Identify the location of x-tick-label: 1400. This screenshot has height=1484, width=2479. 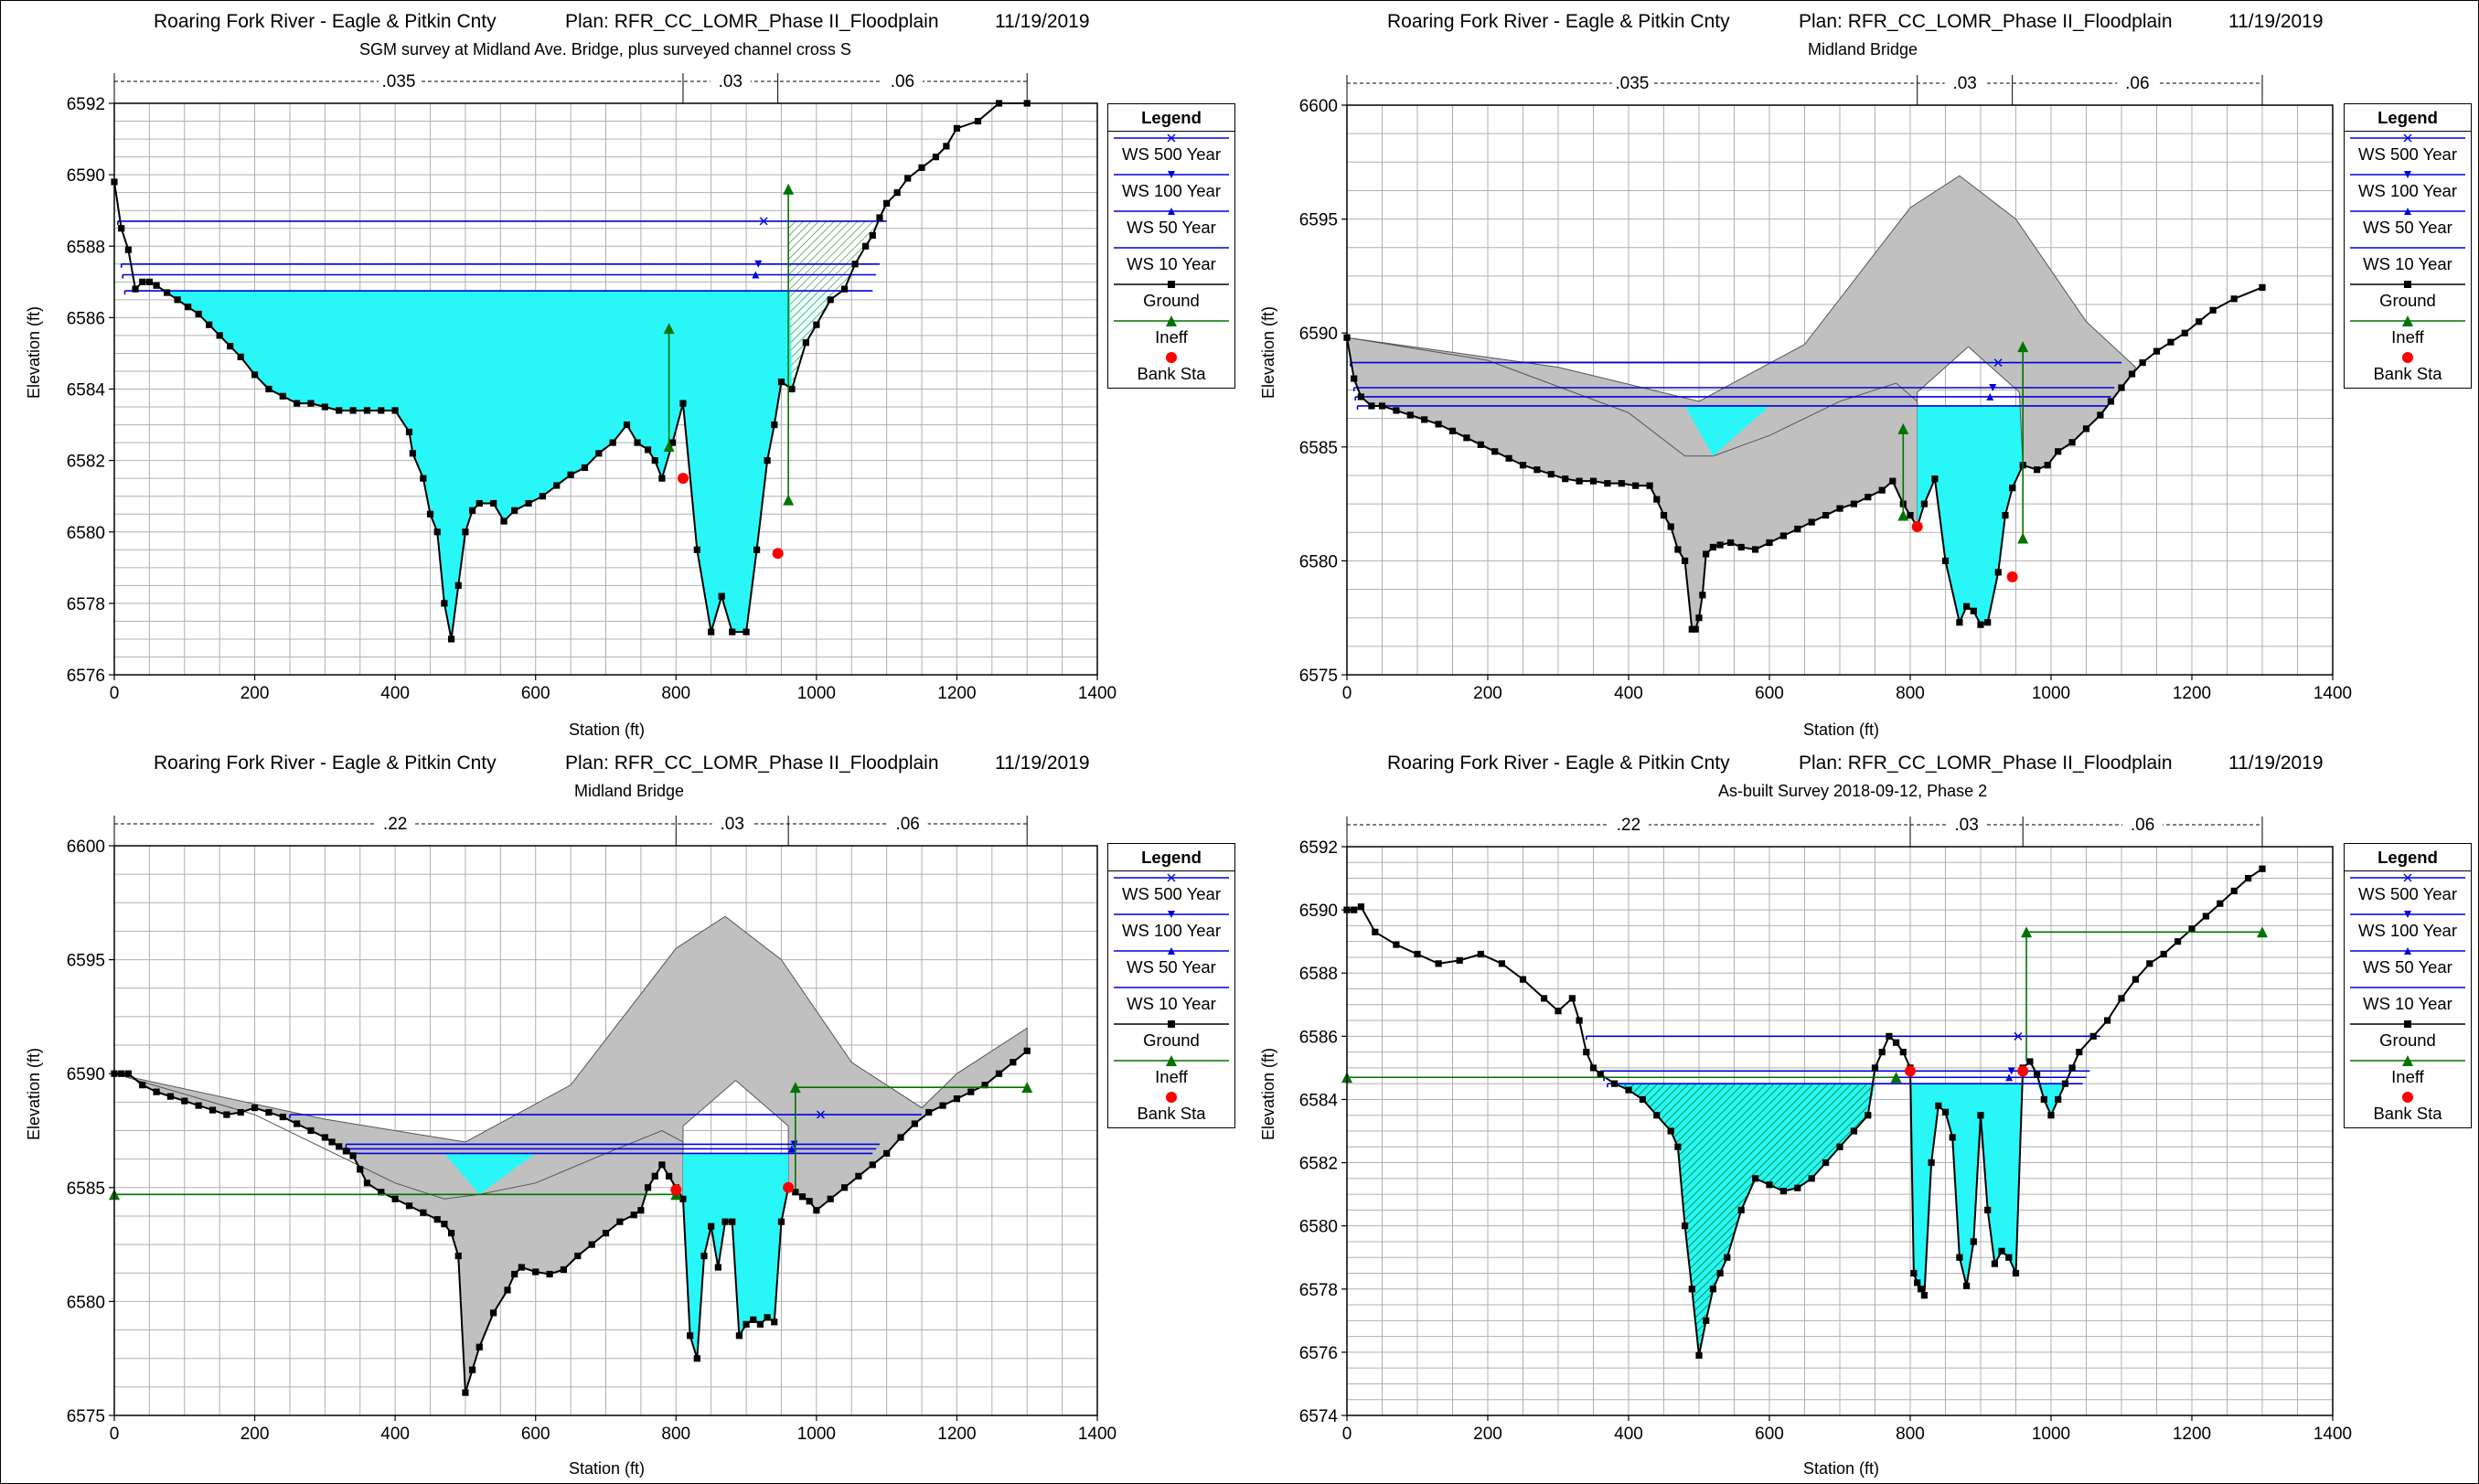
(1097, 1434).